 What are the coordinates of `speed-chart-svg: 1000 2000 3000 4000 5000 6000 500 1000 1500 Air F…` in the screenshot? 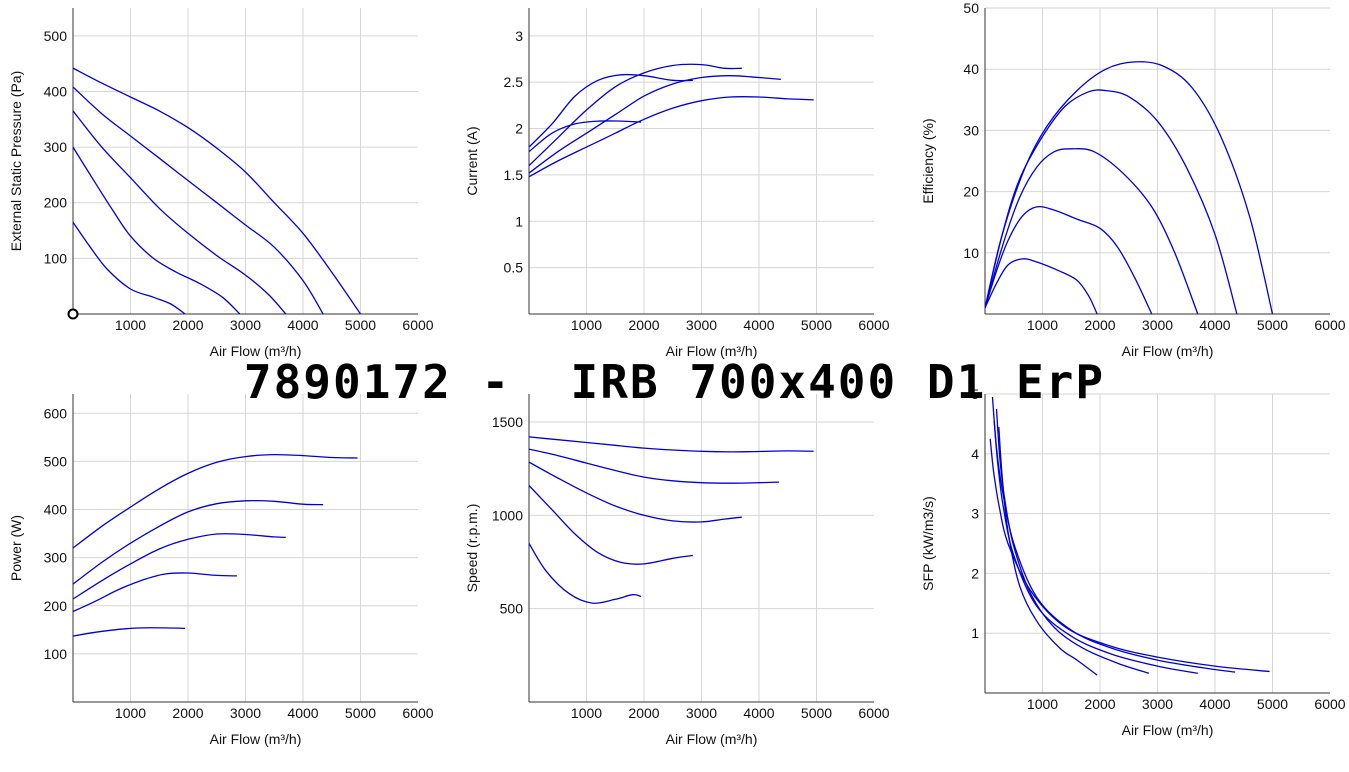 It's located at (677, 570).